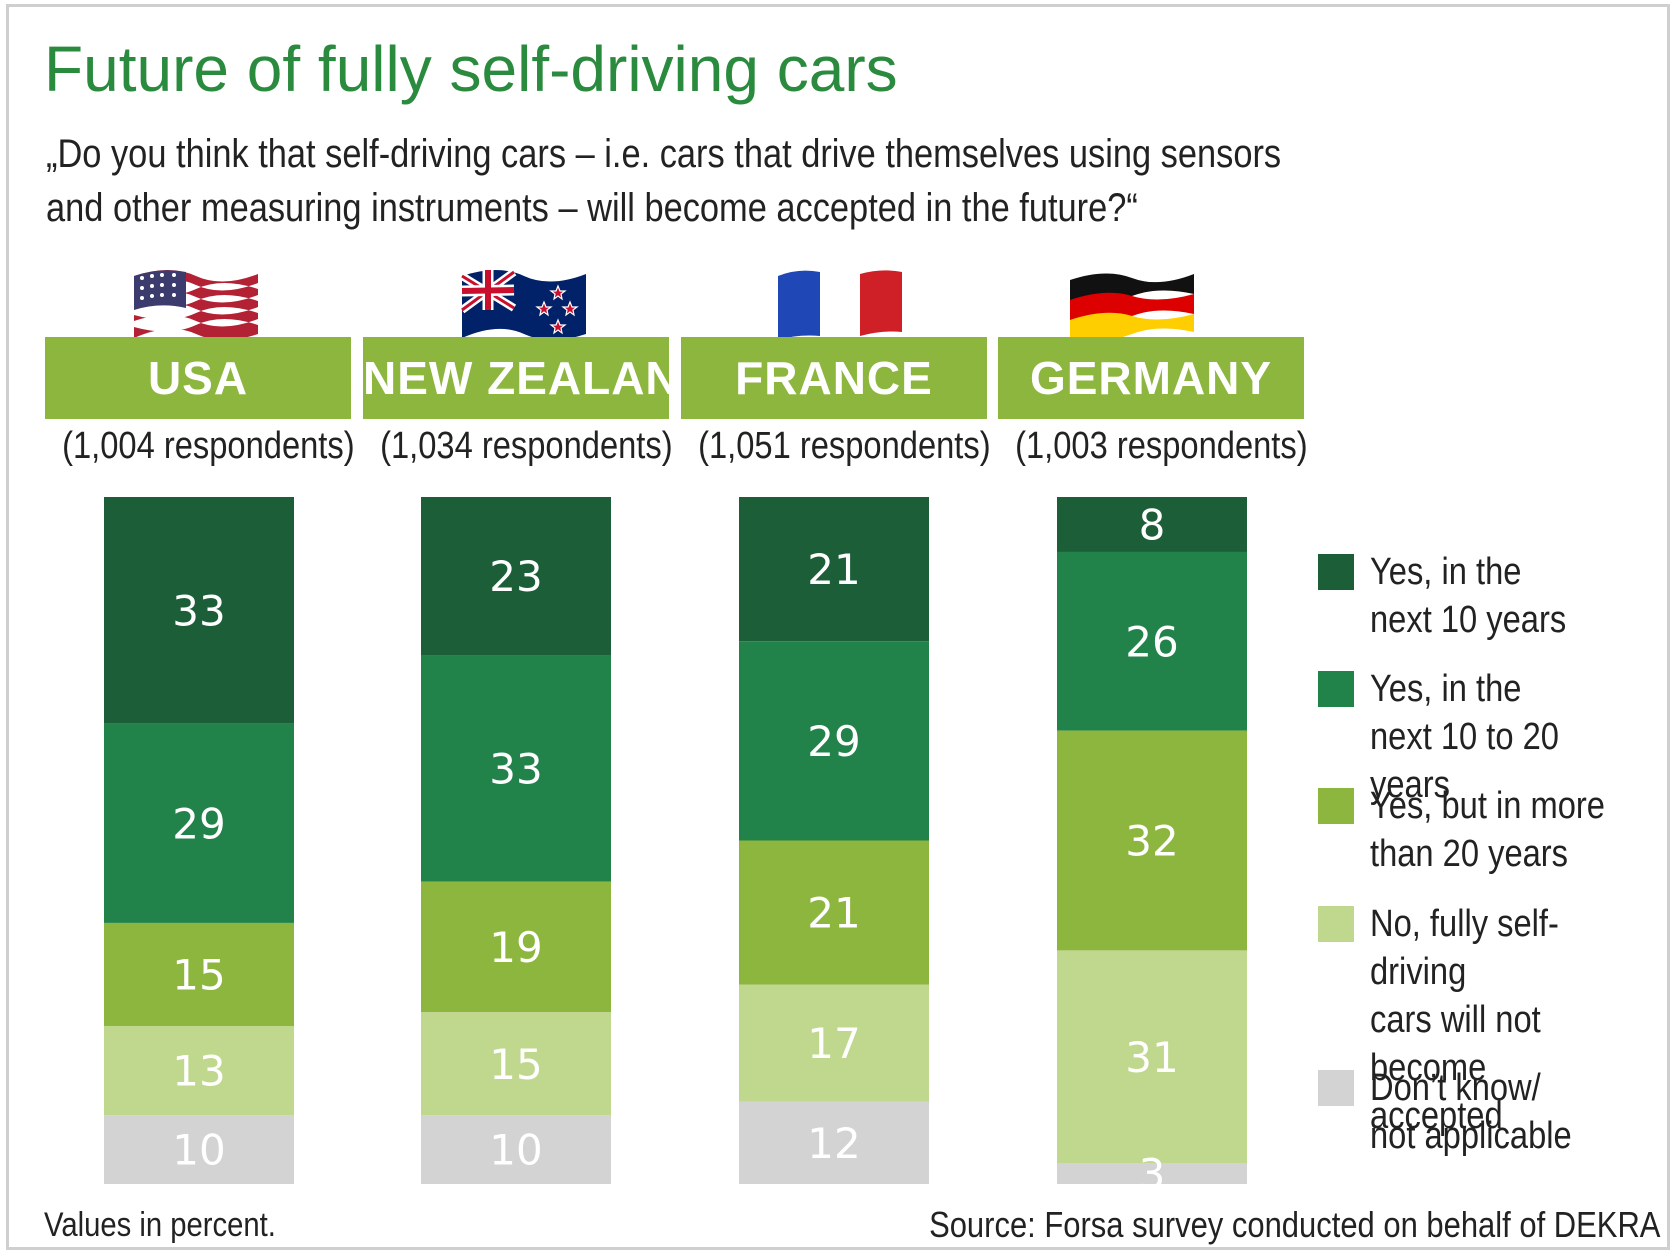 This screenshot has width=1680, height=1258. I want to click on bar-segment-germany-dont-know, so click(1152, 1173).